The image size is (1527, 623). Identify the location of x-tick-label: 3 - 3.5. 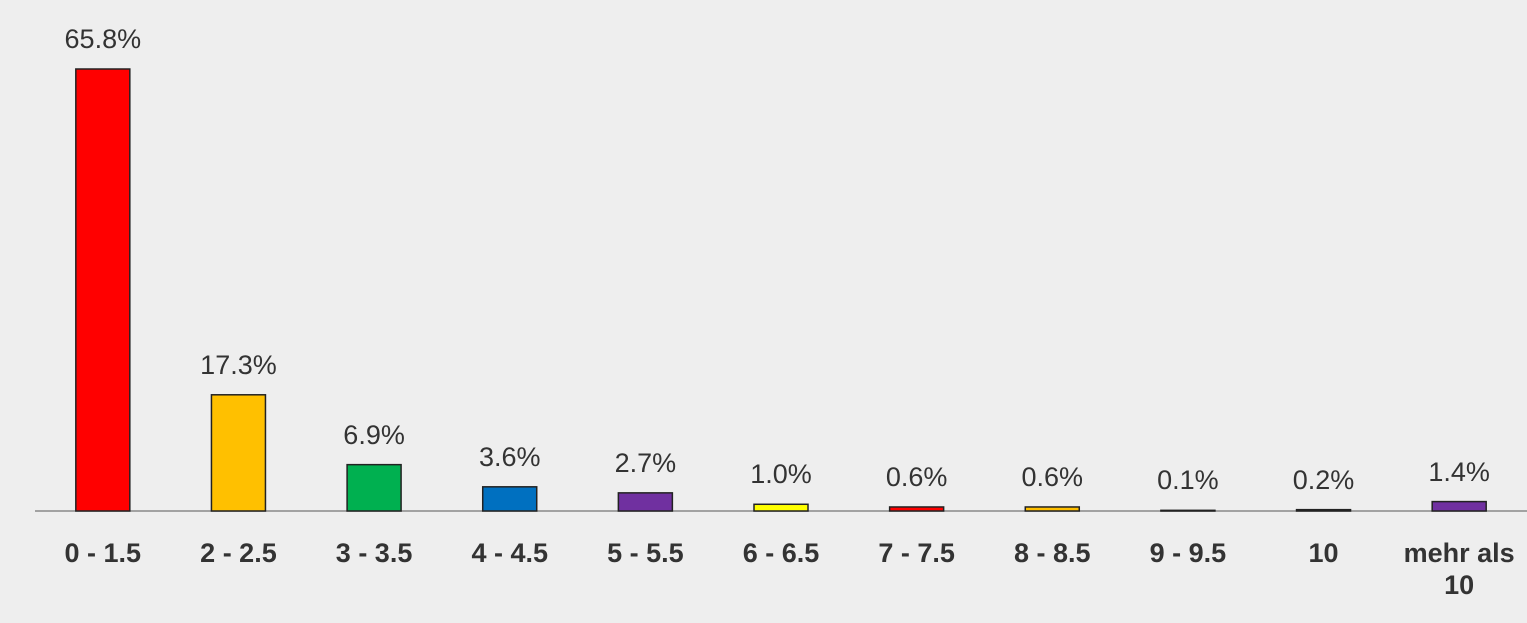
(374, 553).